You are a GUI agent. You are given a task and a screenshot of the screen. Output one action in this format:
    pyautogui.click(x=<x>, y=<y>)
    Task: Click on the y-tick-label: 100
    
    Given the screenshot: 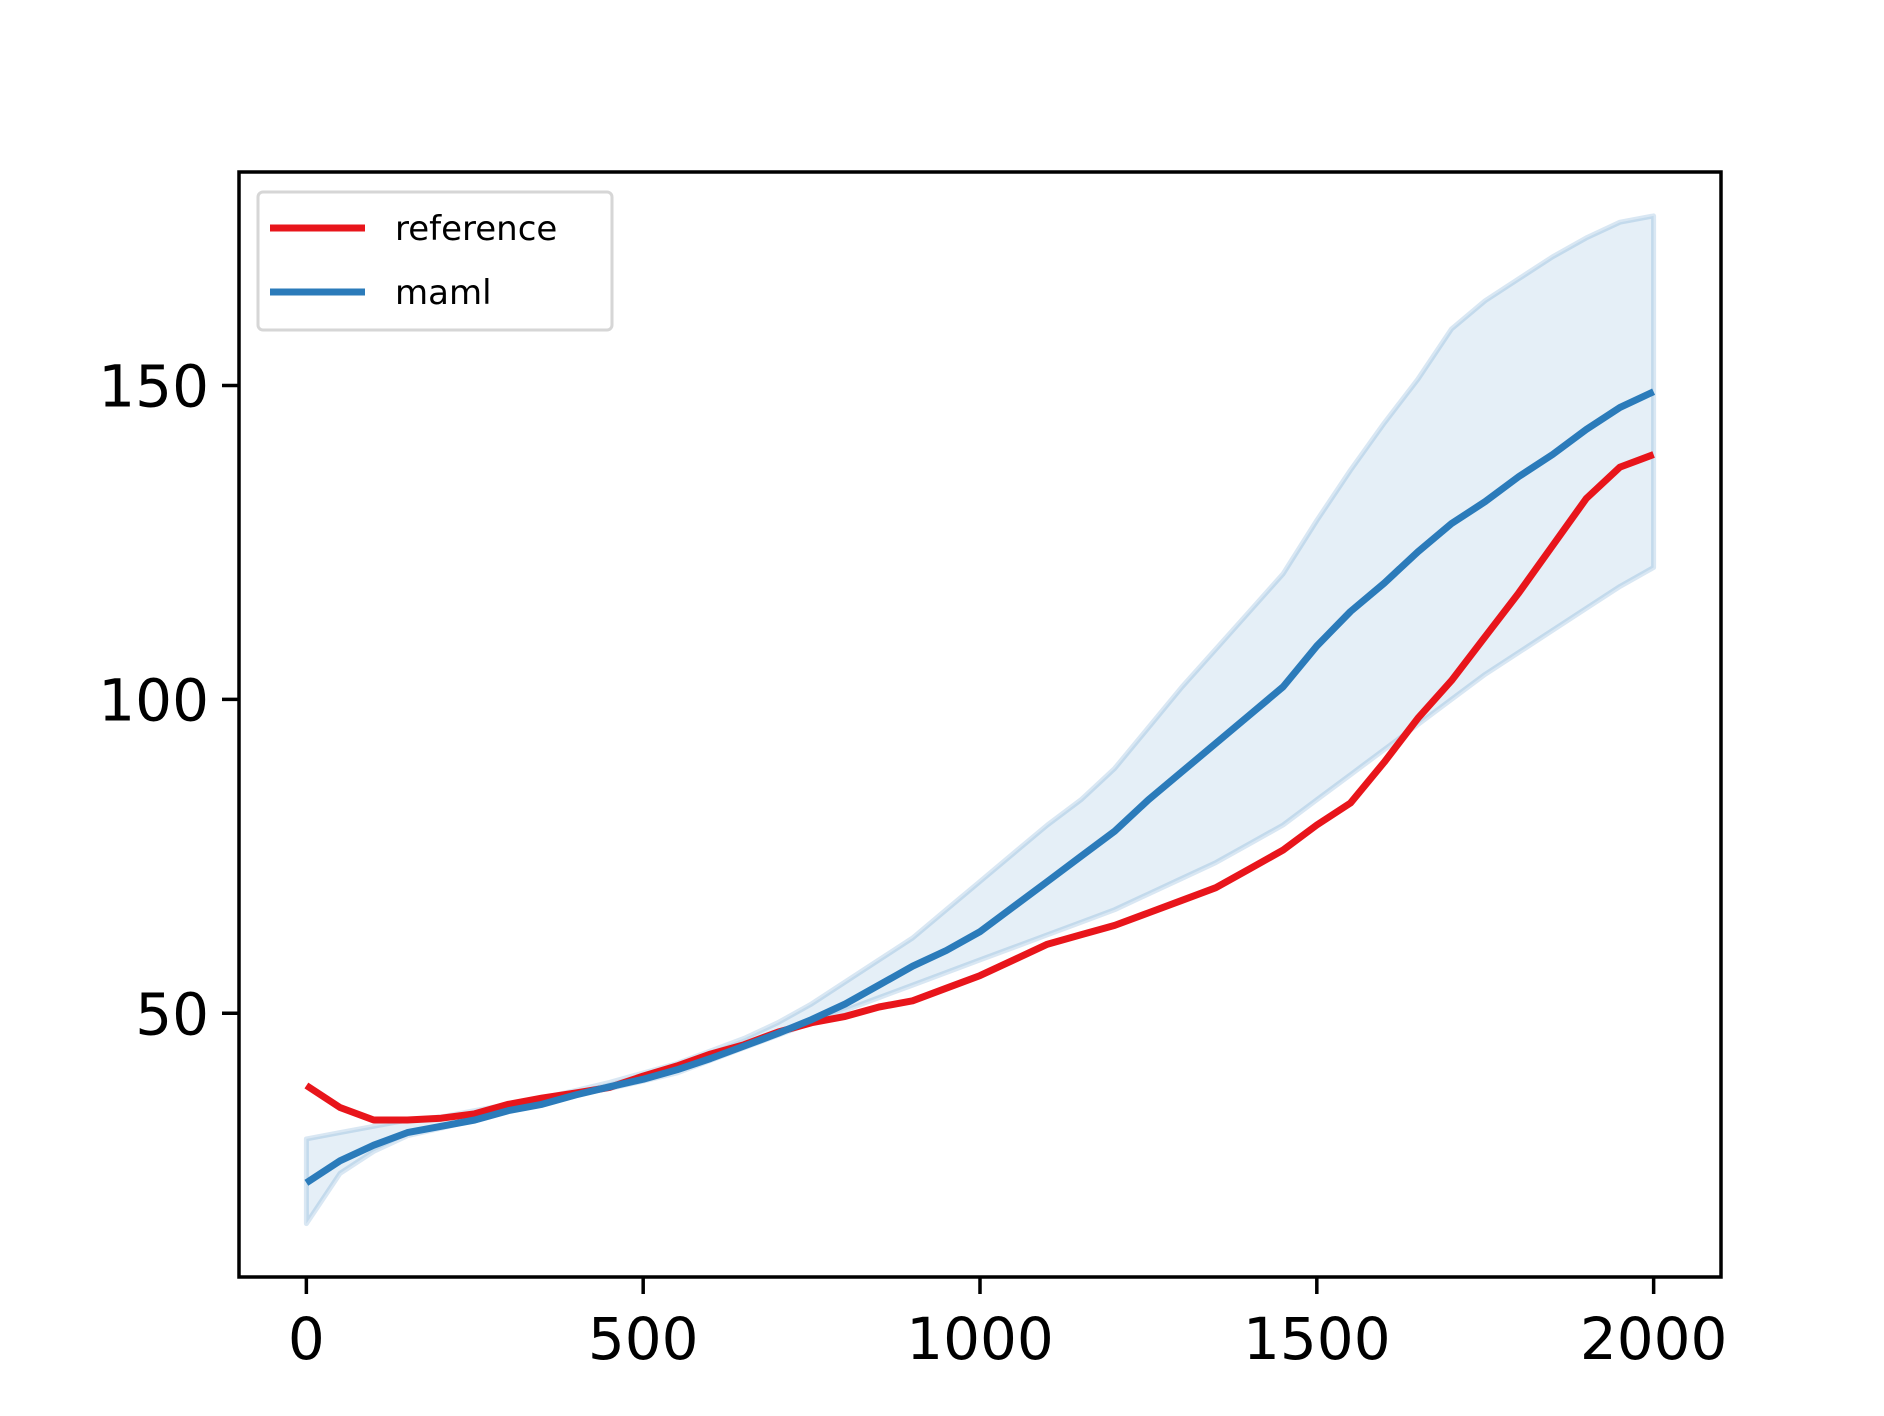 What is the action you would take?
    pyautogui.click(x=153, y=700)
    